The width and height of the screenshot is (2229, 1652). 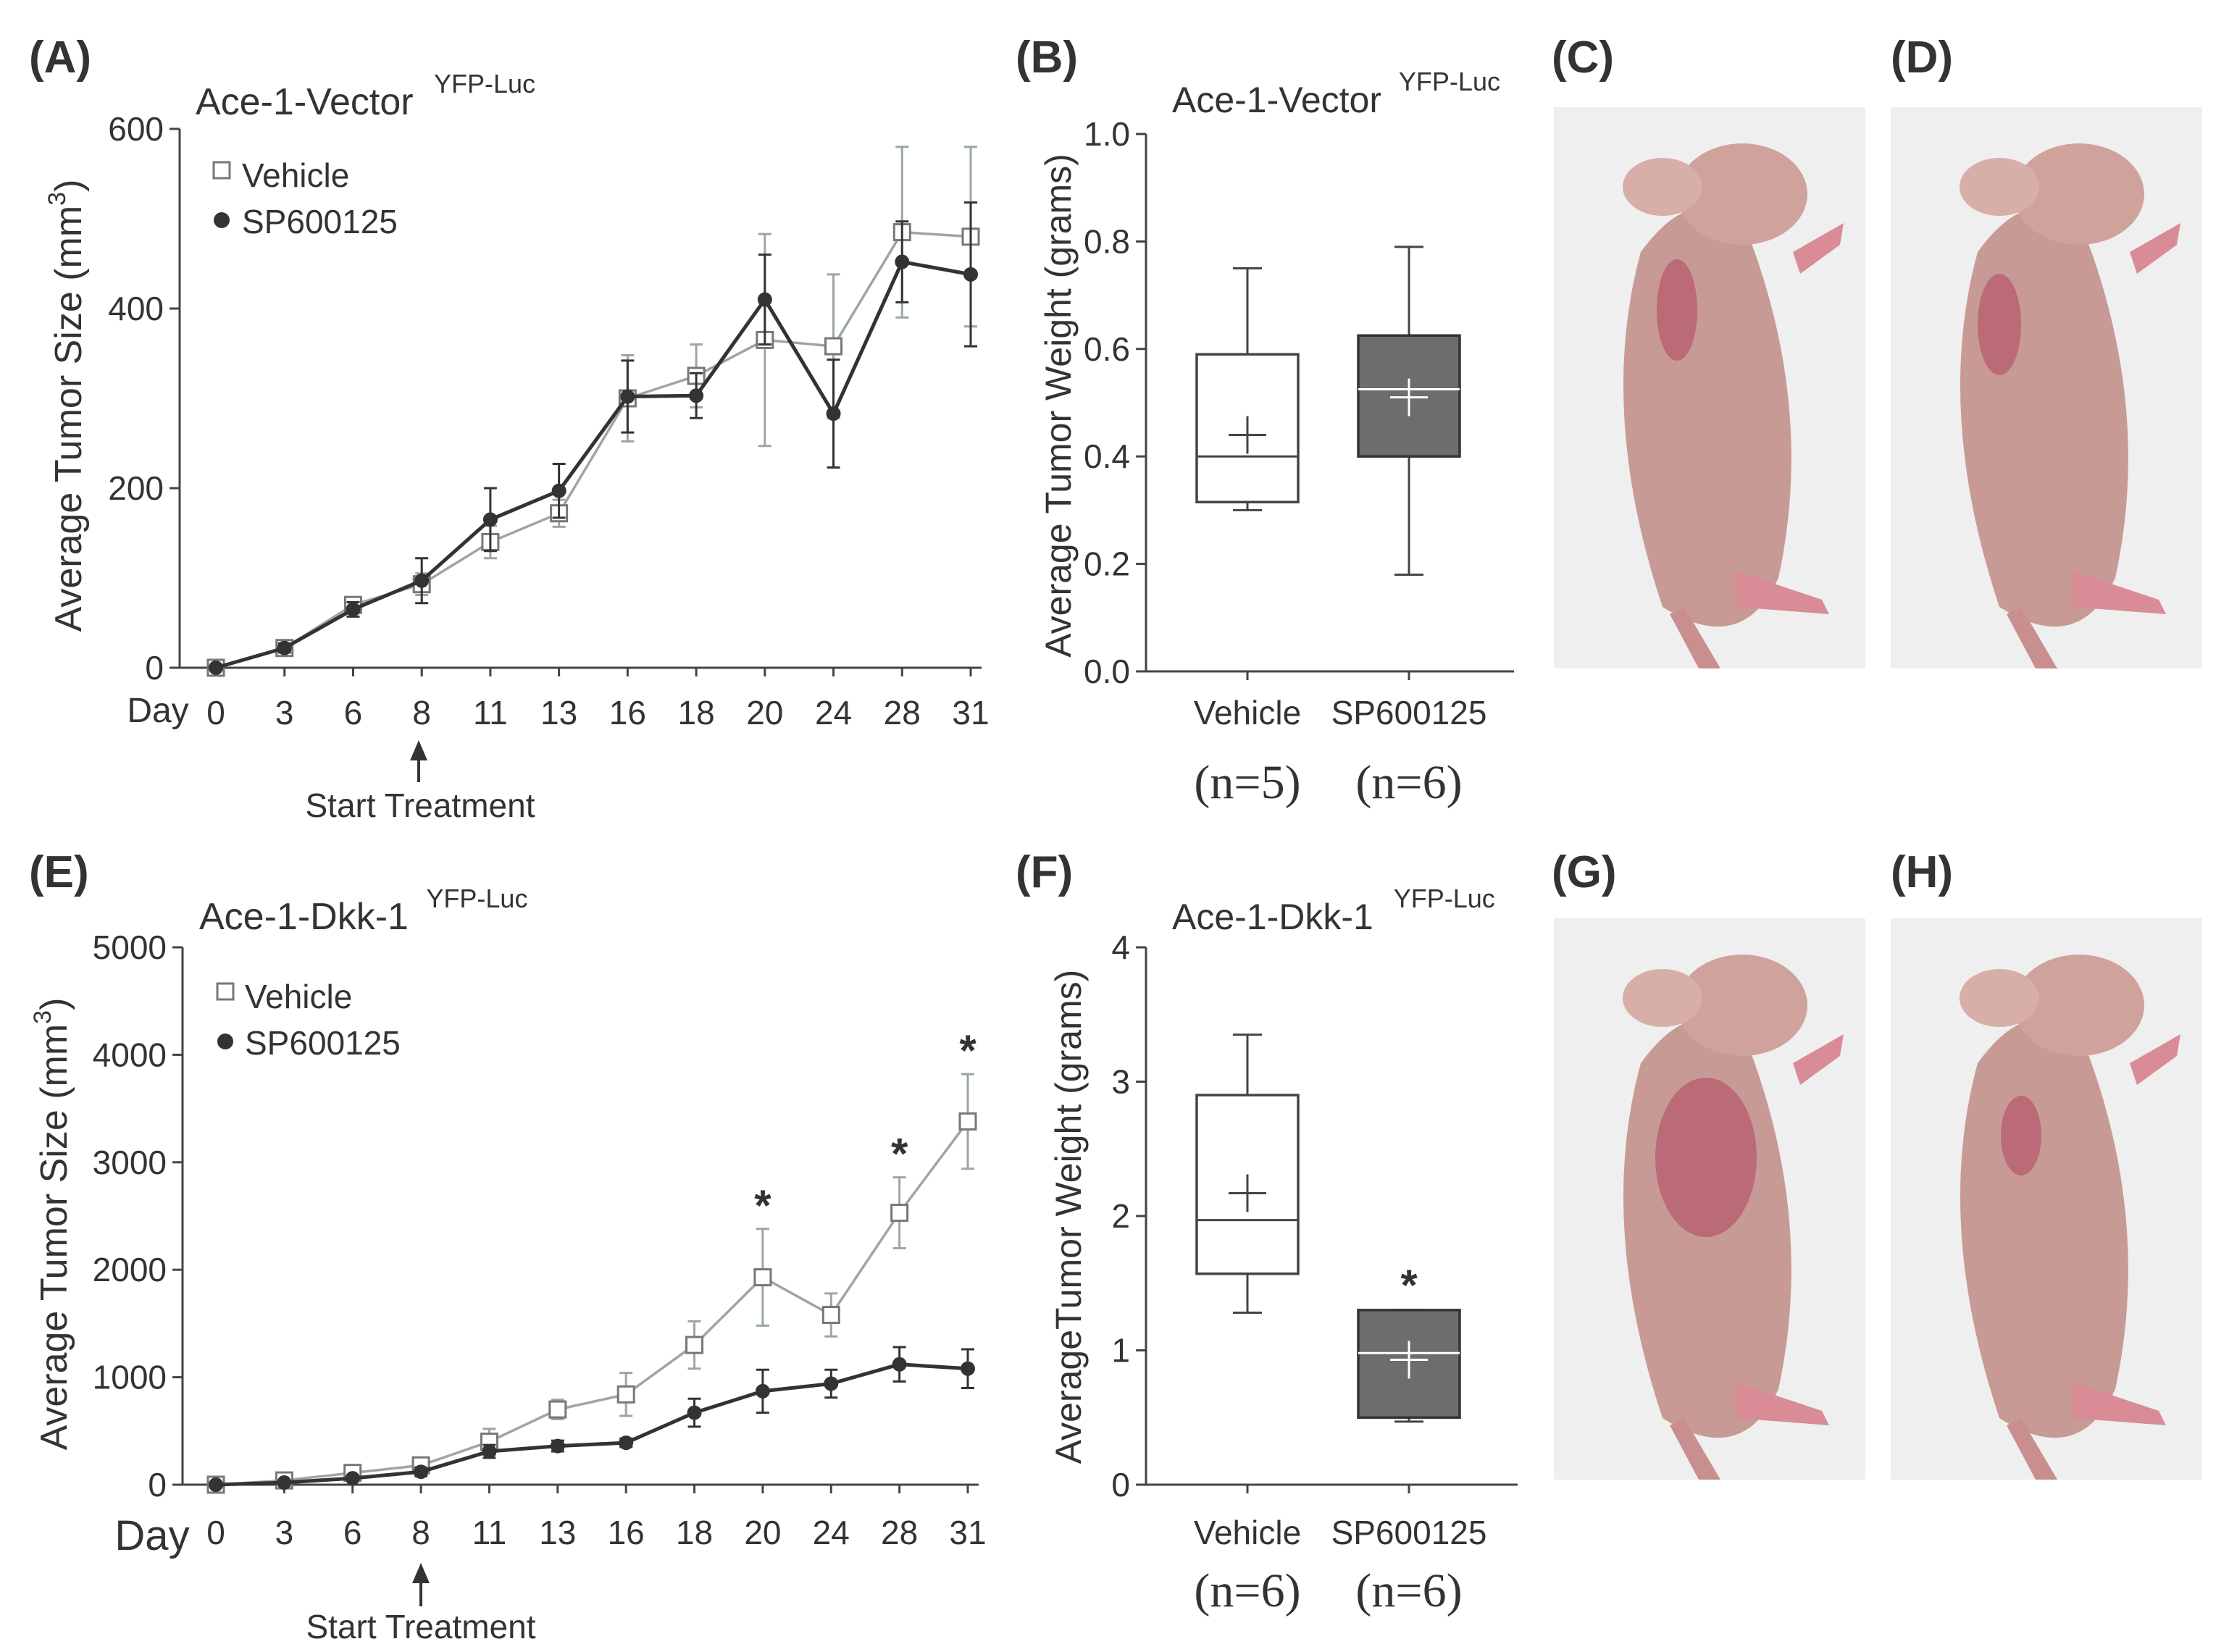 I want to click on panel-f-y-axis-label: AverageTumor Weight (grams), so click(x=1068, y=1217).